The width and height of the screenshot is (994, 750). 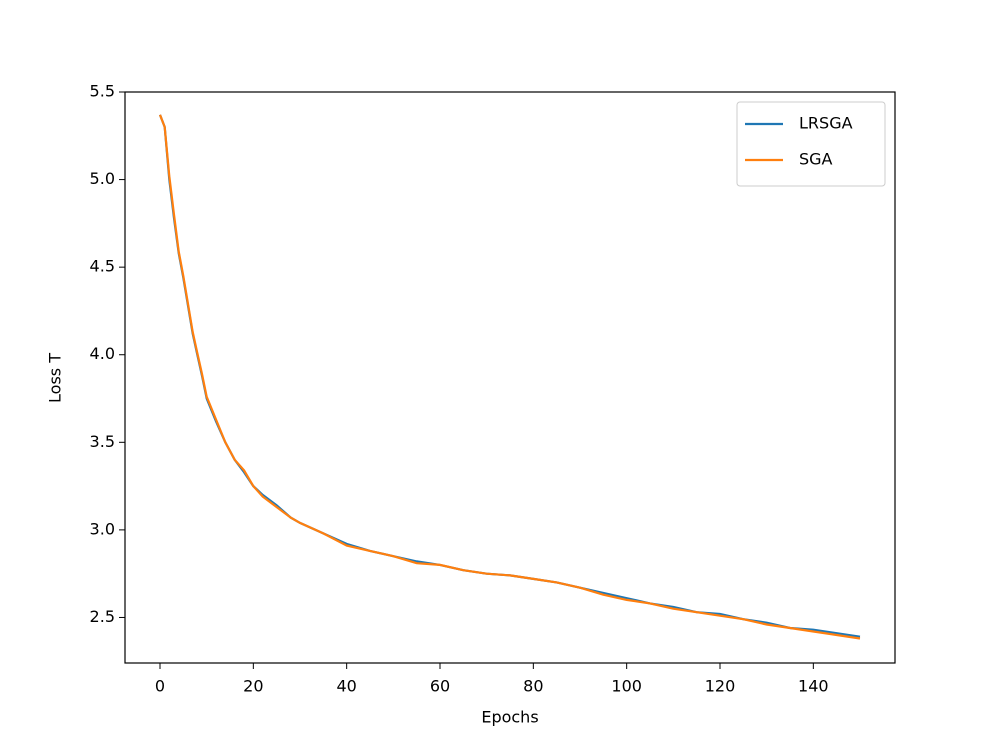 What do you see at coordinates (102, 178) in the screenshot?
I see `y-tick-label: 5.0` at bounding box center [102, 178].